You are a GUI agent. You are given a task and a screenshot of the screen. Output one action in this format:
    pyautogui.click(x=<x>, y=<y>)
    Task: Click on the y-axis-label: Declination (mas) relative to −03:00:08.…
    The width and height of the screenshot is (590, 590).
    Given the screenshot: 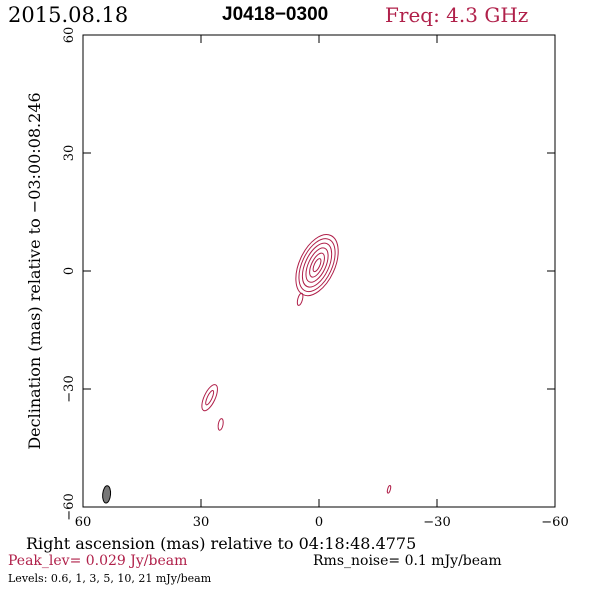 What is the action you would take?
    pyautogui.click(x=34, y=270)
    